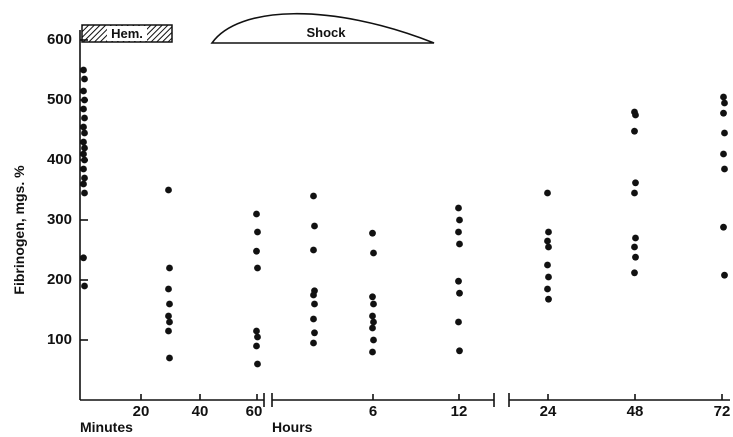 Image resolution: width=733 pixels, height=437 pixels. I want to click on x-tick-label: 48, so click(635, 411).